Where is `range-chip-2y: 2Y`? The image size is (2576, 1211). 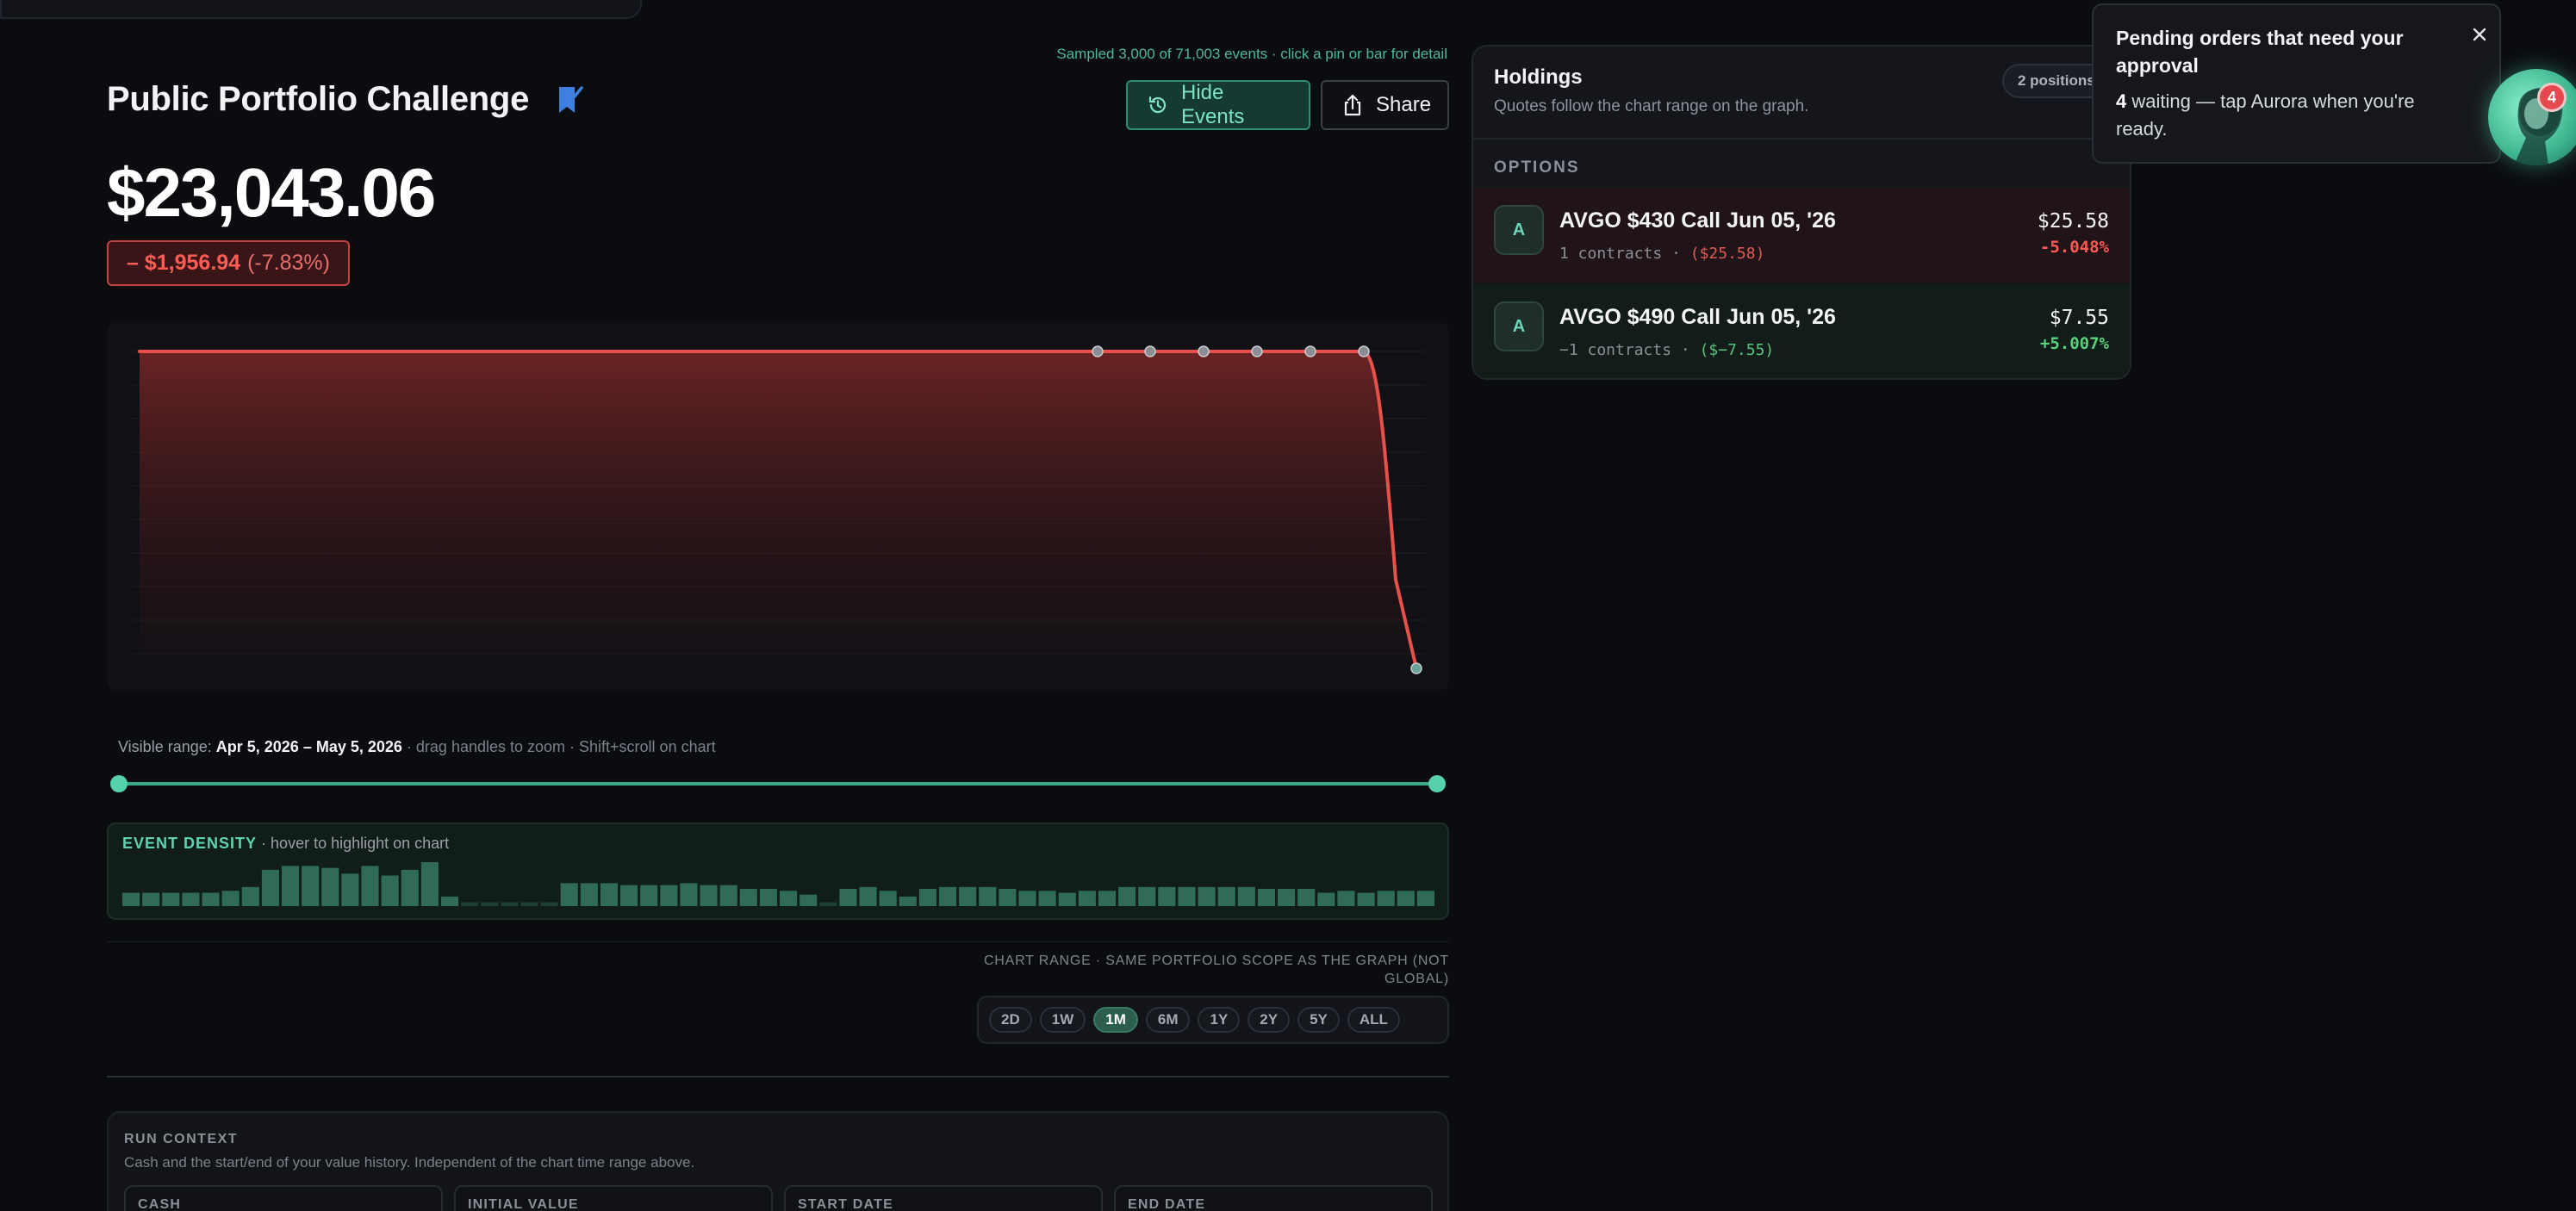 range-chip-2y: 2Y is located at coordinates (1270, 1020).